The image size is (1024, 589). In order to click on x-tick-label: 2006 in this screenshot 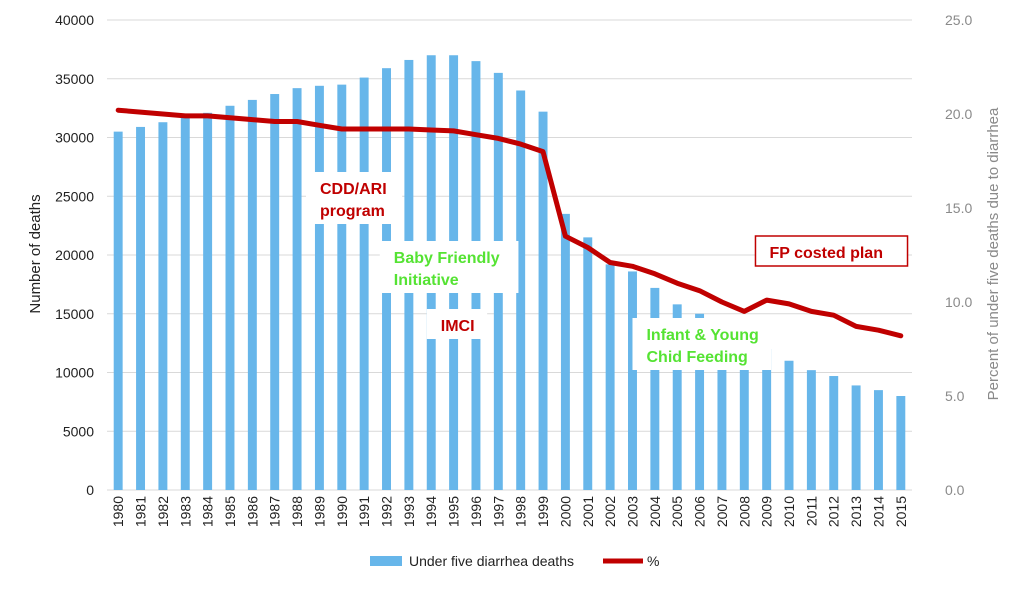, I will do `click(700, 511)`.